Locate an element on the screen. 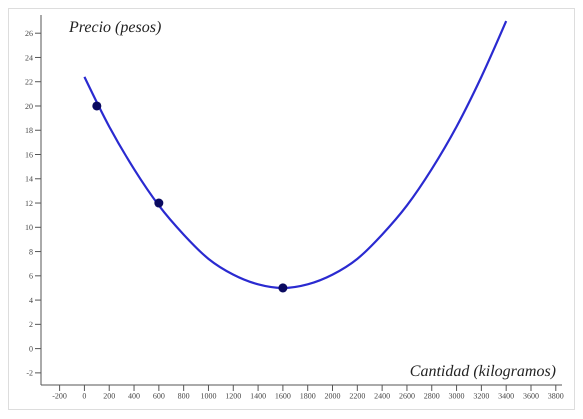 The height and width of the screenshot is (419, 583). y-tick-label: -2 is located at coordinates (29, 373).